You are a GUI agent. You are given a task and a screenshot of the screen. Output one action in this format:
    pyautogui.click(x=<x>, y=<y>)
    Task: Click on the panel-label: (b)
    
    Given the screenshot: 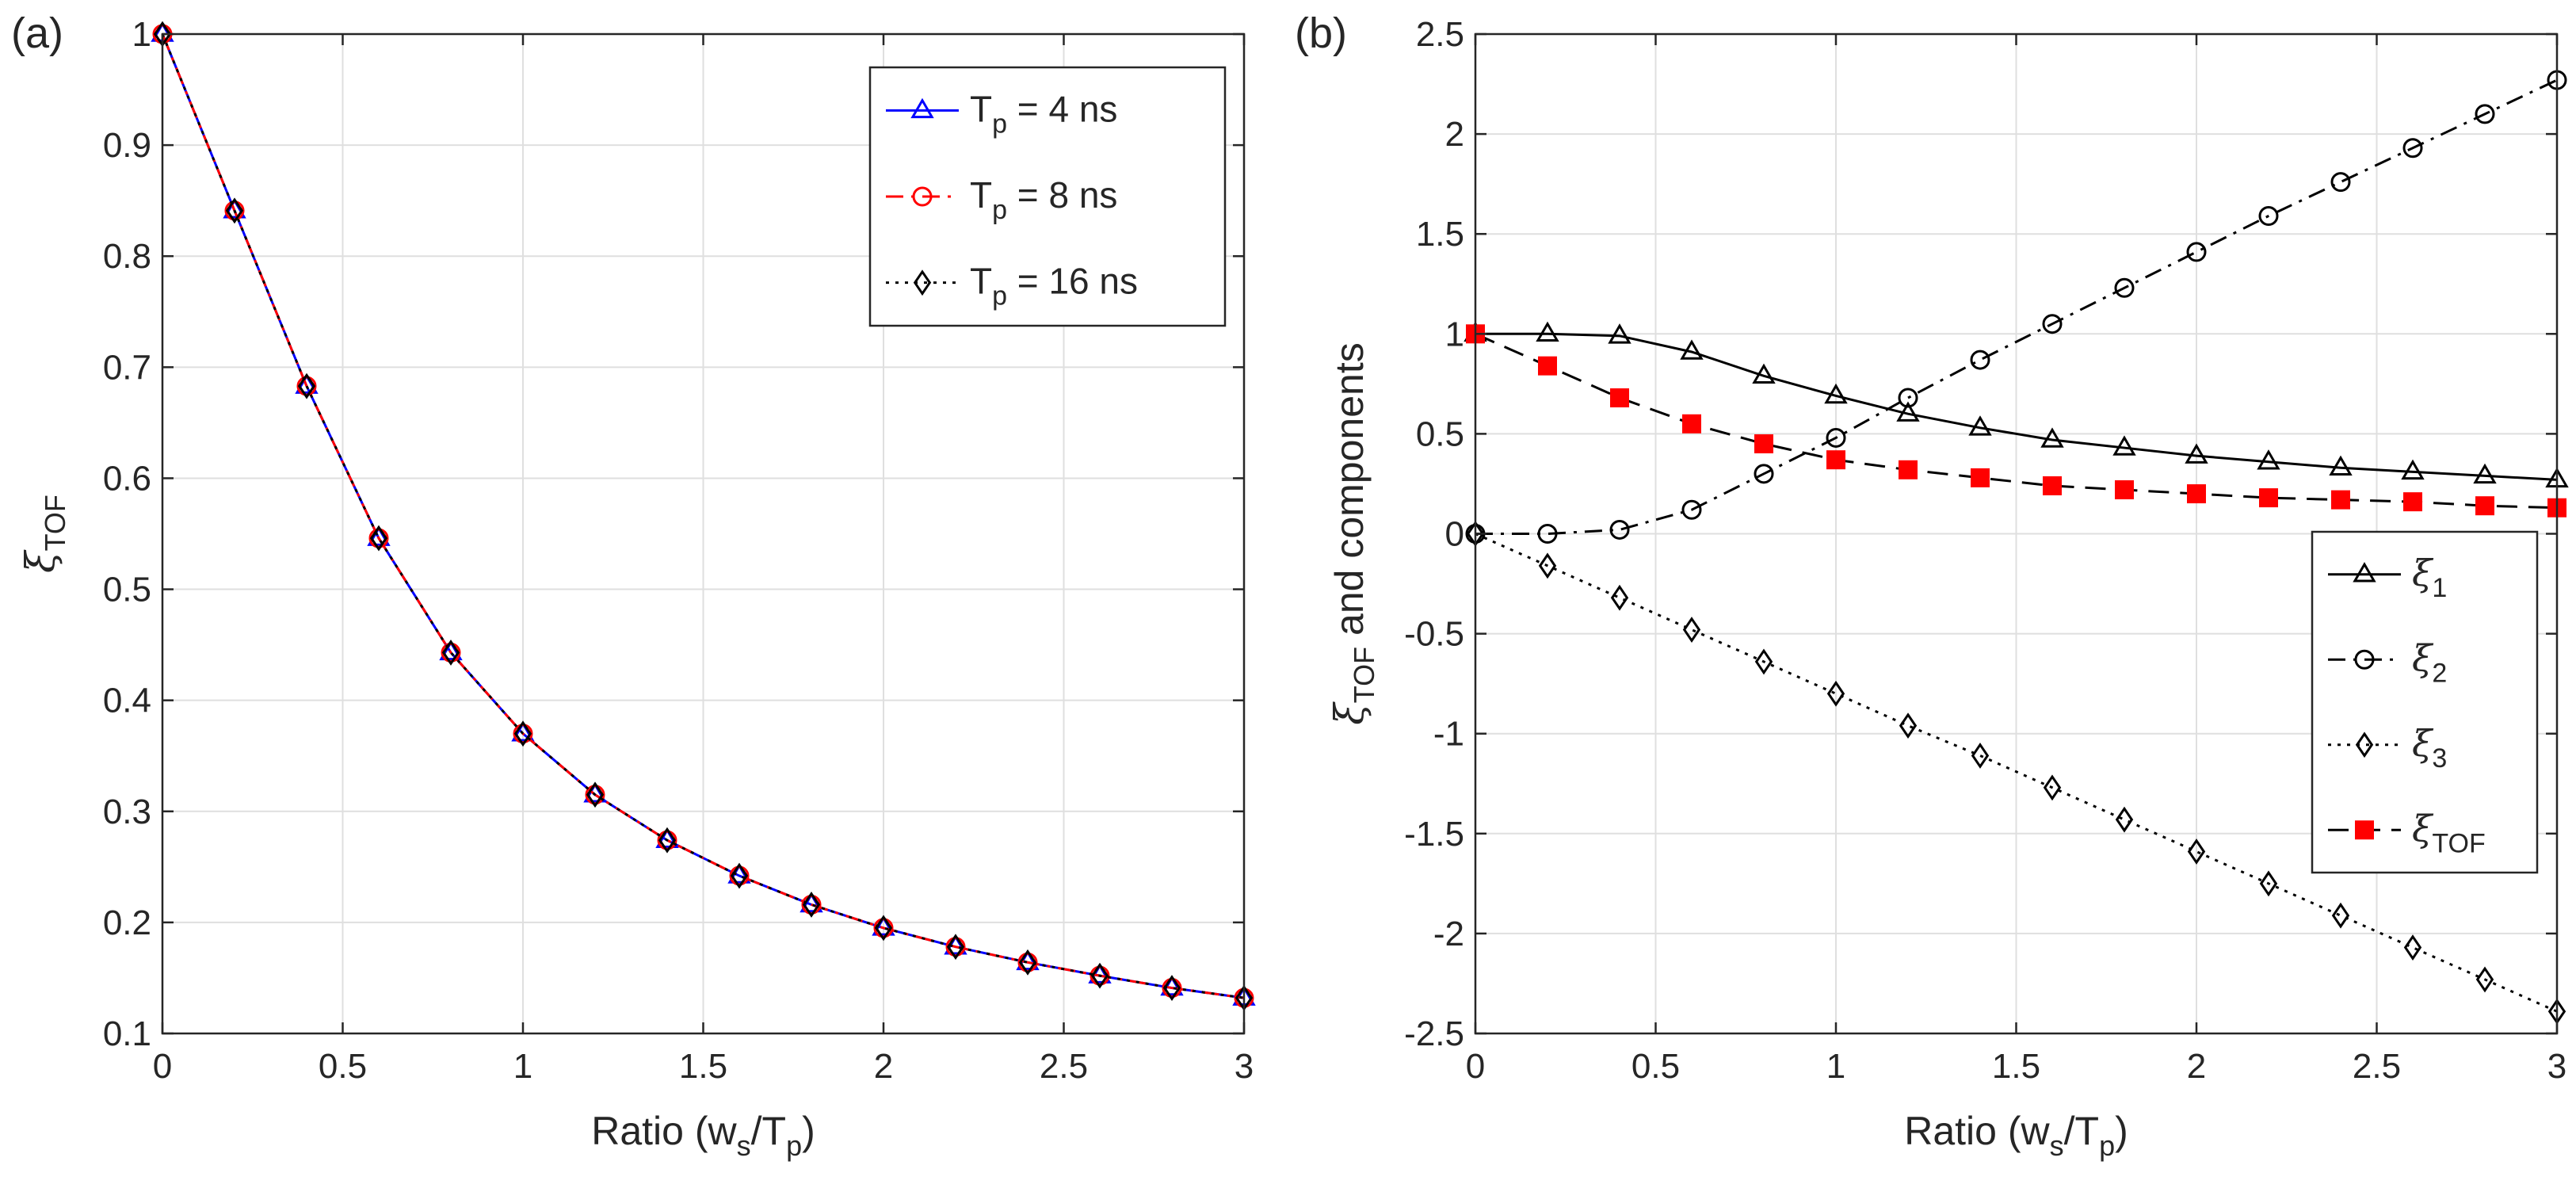 What is the action you would take?
    pyautogui.click(x=1321, y=33)
    